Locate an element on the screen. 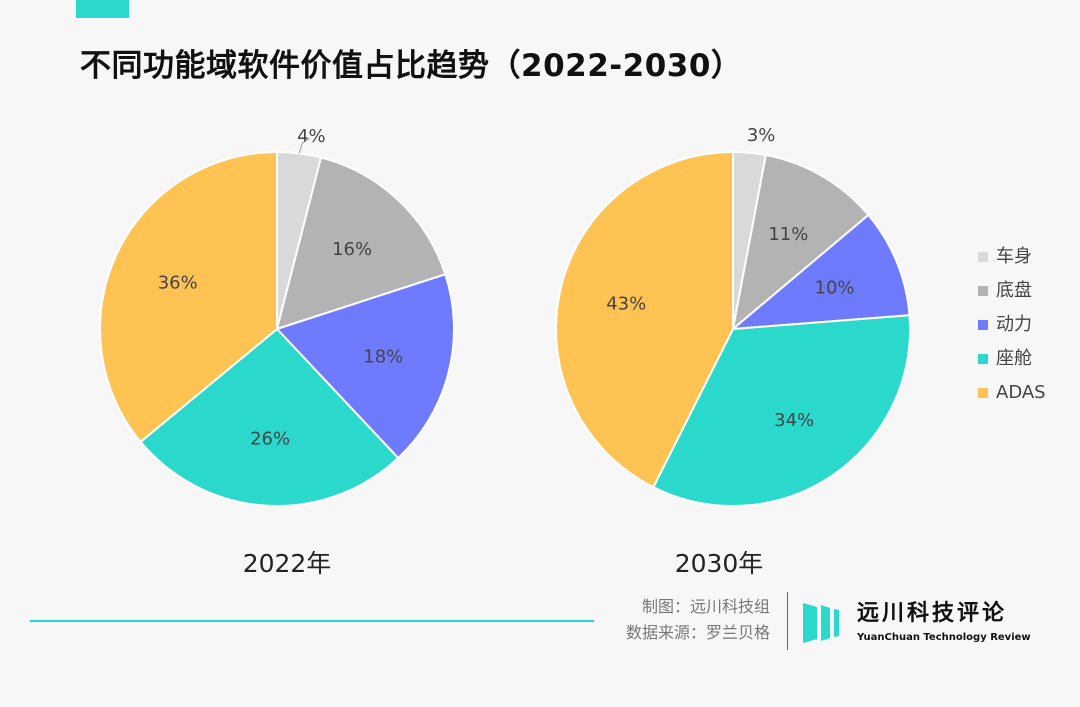  logo-icon is located at coordinates (821, 623).